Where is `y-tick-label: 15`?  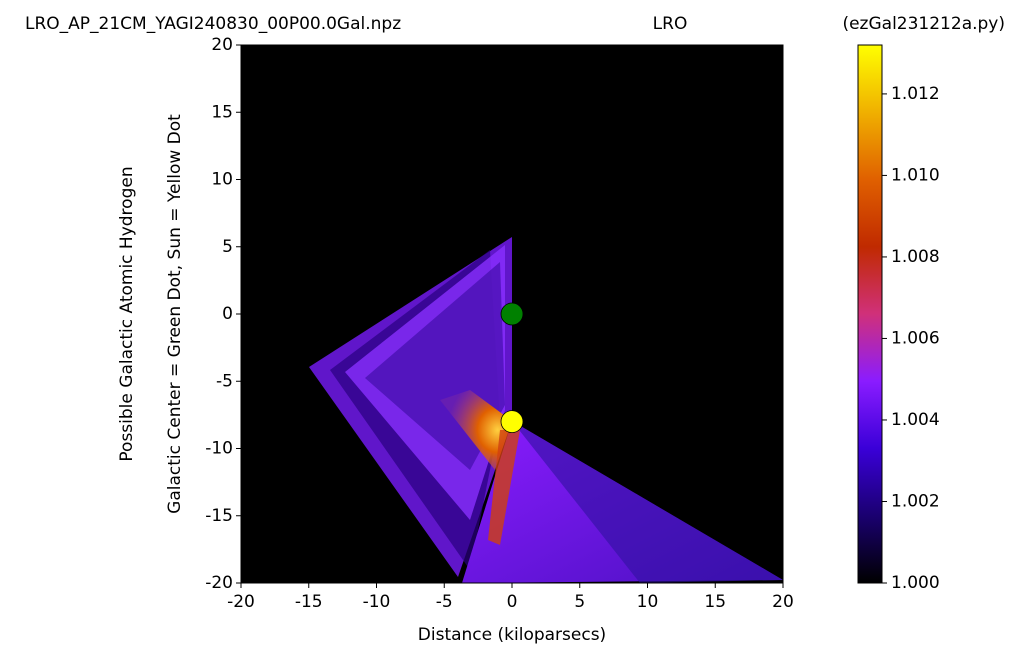 y-tick-label: 15 is located at coordinates (222, 112).